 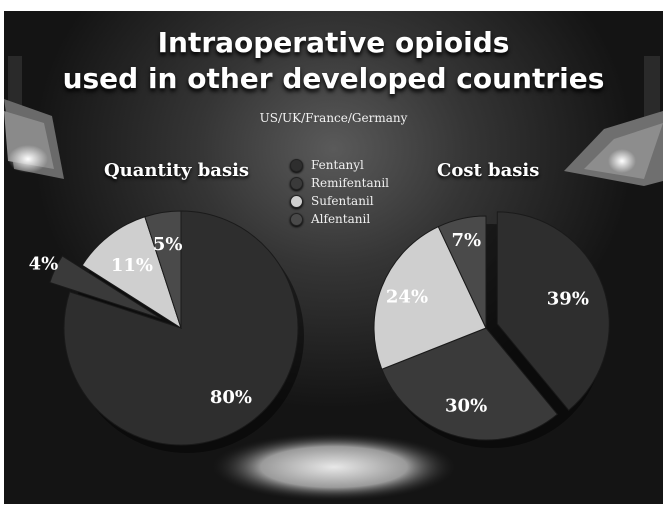 What do you see at coordinates (231, 397) in the screenshot?
I see `slice-label-fentanyl: 80%` at bounding box center [231, 397].